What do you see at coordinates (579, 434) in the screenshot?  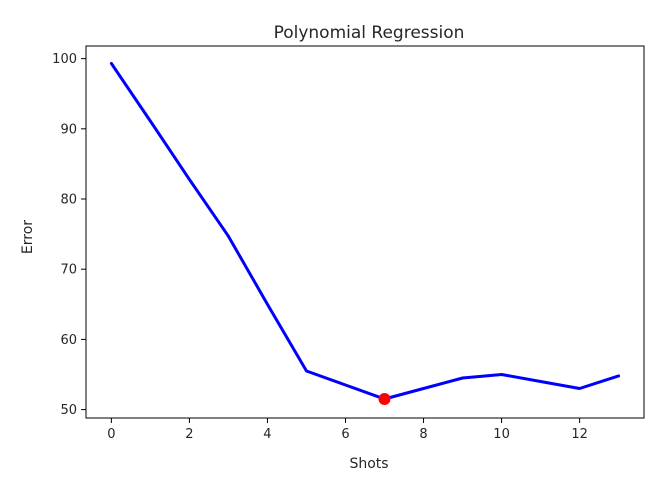 I see `x-tick-label: 12` at bounding box center [579, 434].